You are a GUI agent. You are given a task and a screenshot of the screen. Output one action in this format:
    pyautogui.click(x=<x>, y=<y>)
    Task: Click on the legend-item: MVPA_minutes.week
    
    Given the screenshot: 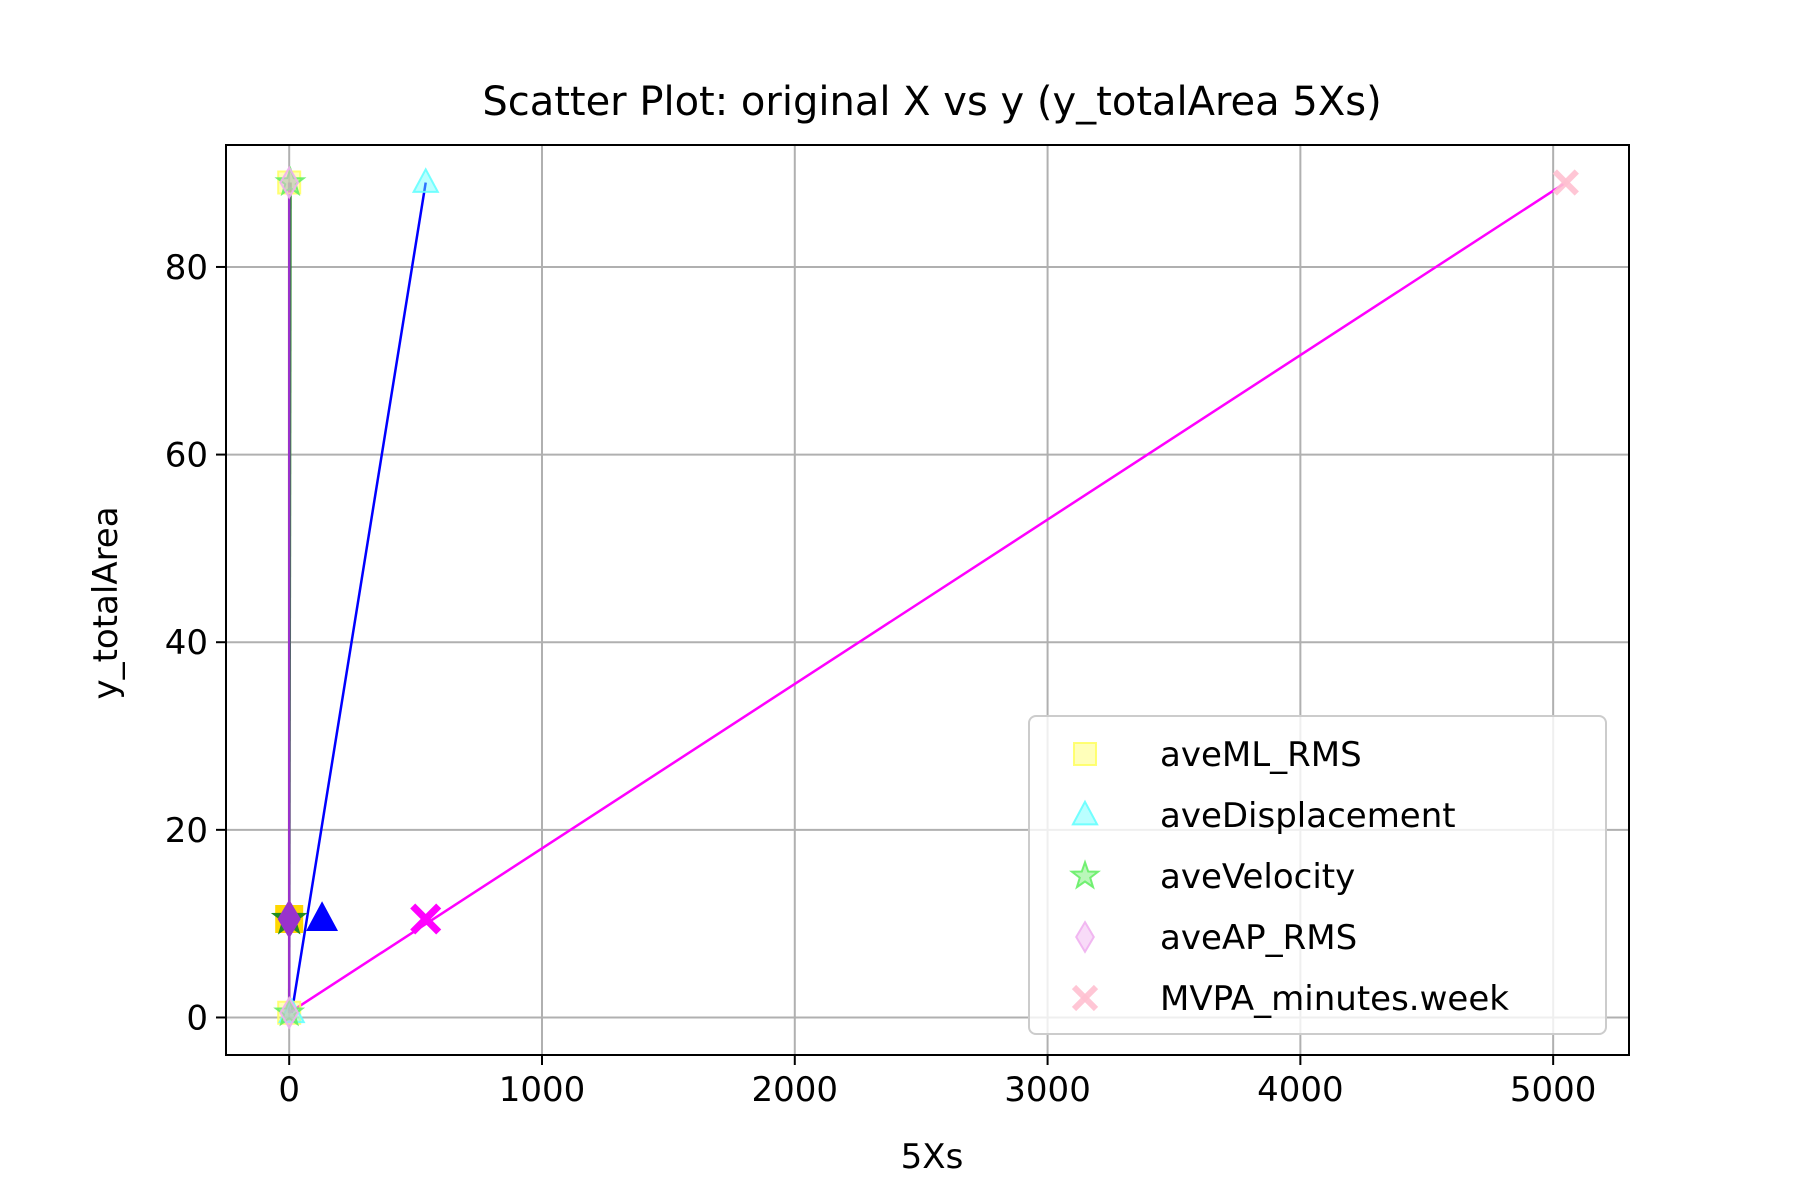 What is the action you would take?
    pyautogui.click(x=1290, y=999)
    